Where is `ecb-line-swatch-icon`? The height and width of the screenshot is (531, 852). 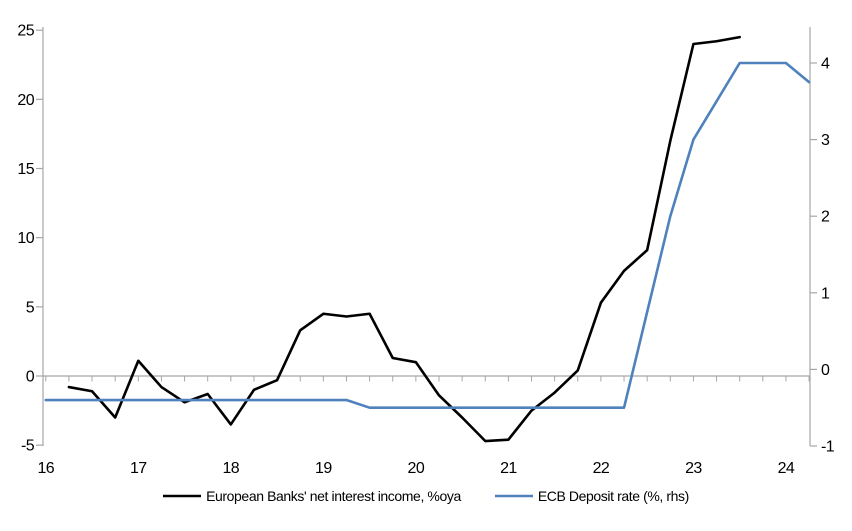 ecb-line-swatch-icon is located at coordinates (513, 496).